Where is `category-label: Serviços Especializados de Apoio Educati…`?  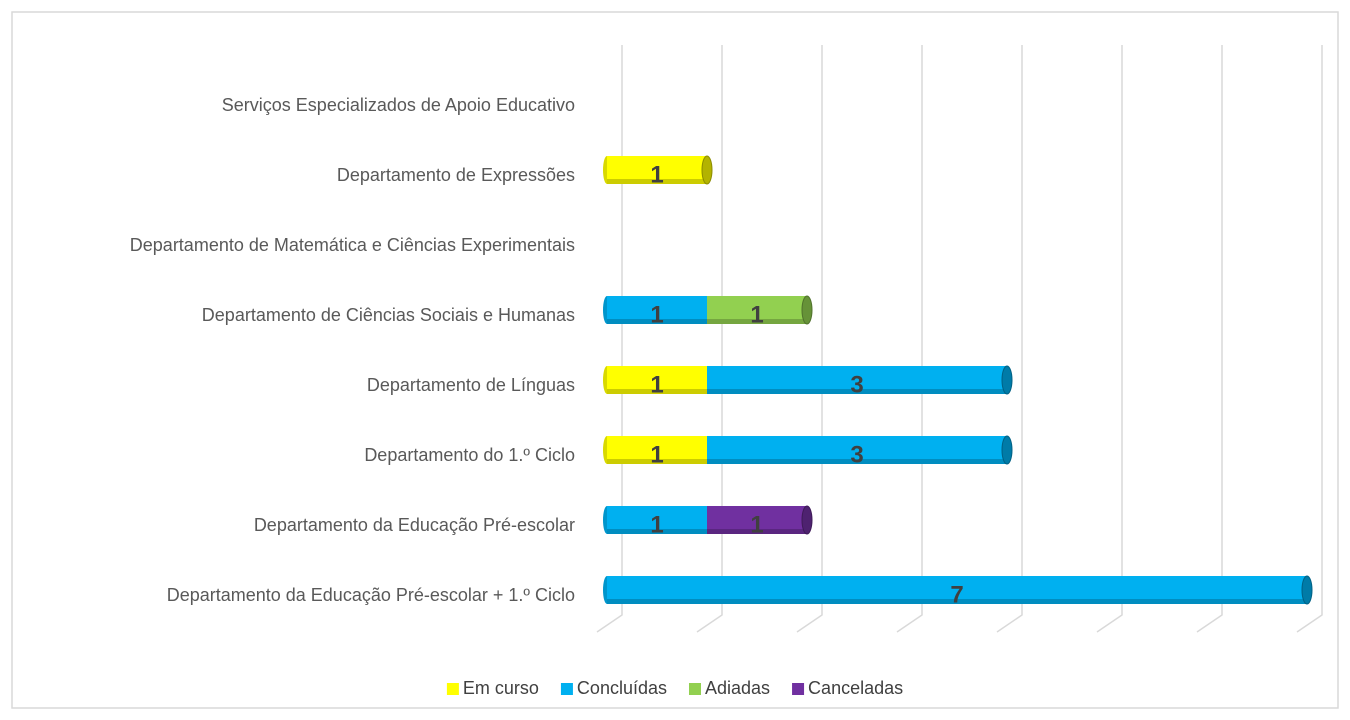 category-label: Serviços Especializados de Apoio Educati… is located at coordinates (398, 105).